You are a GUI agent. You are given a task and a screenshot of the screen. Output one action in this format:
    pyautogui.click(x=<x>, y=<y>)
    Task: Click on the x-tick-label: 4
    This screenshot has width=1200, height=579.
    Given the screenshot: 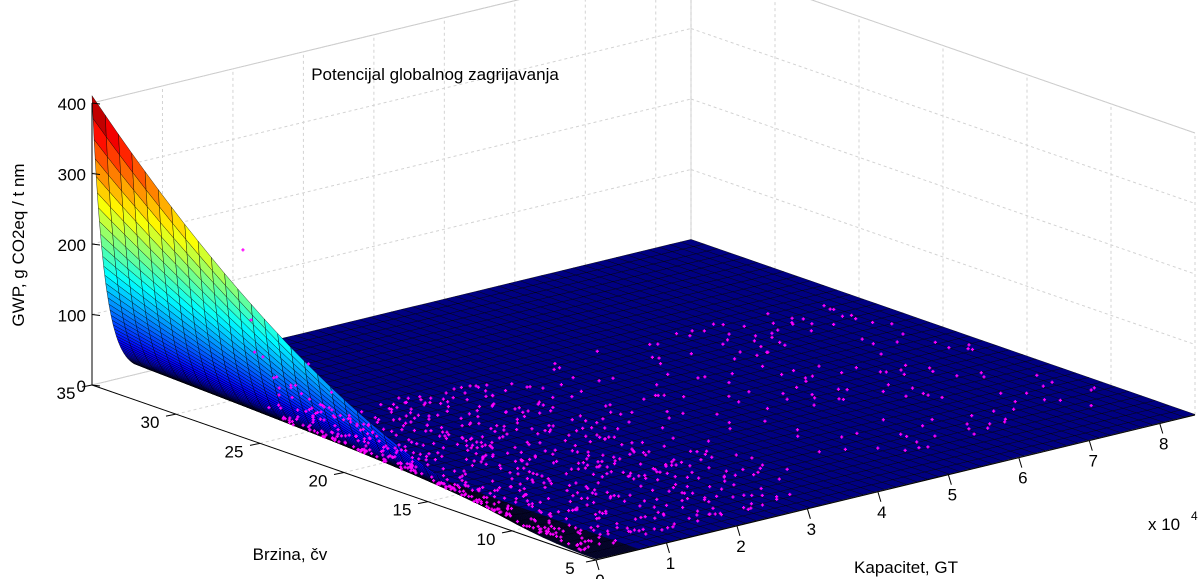 What is the action you would take?
    pyautogui.click(x=881, y=512)
    